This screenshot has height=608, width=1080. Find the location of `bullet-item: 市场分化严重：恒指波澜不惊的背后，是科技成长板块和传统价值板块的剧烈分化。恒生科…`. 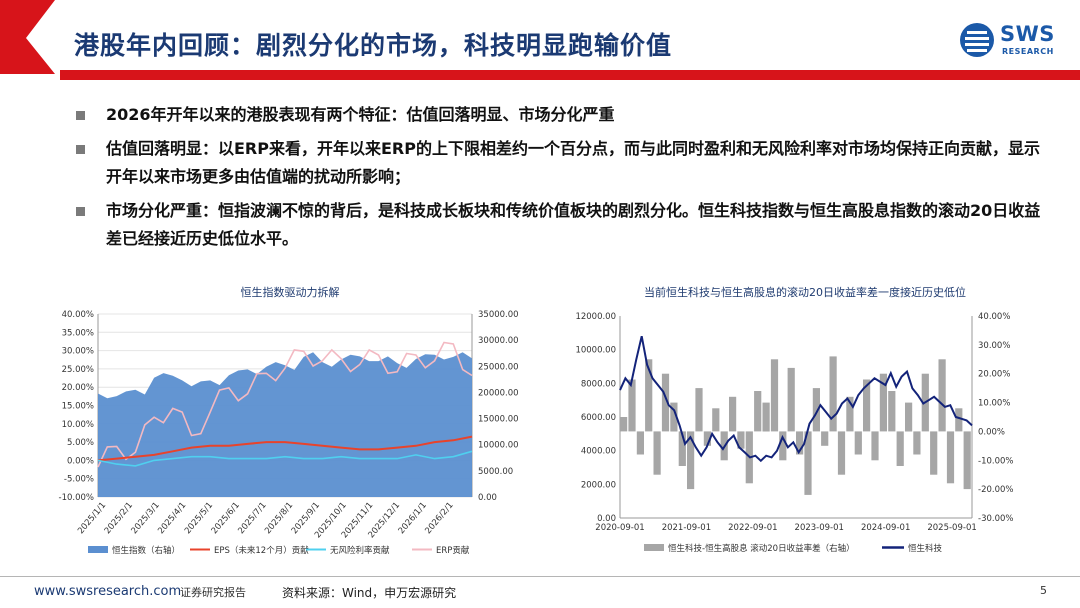

bullet-item: 市场分化严重：恒指波澜不惊的背后，是科技成长板块和传统价值板块的剧烈分化。恒生科… is located at coordinates (557, 225).